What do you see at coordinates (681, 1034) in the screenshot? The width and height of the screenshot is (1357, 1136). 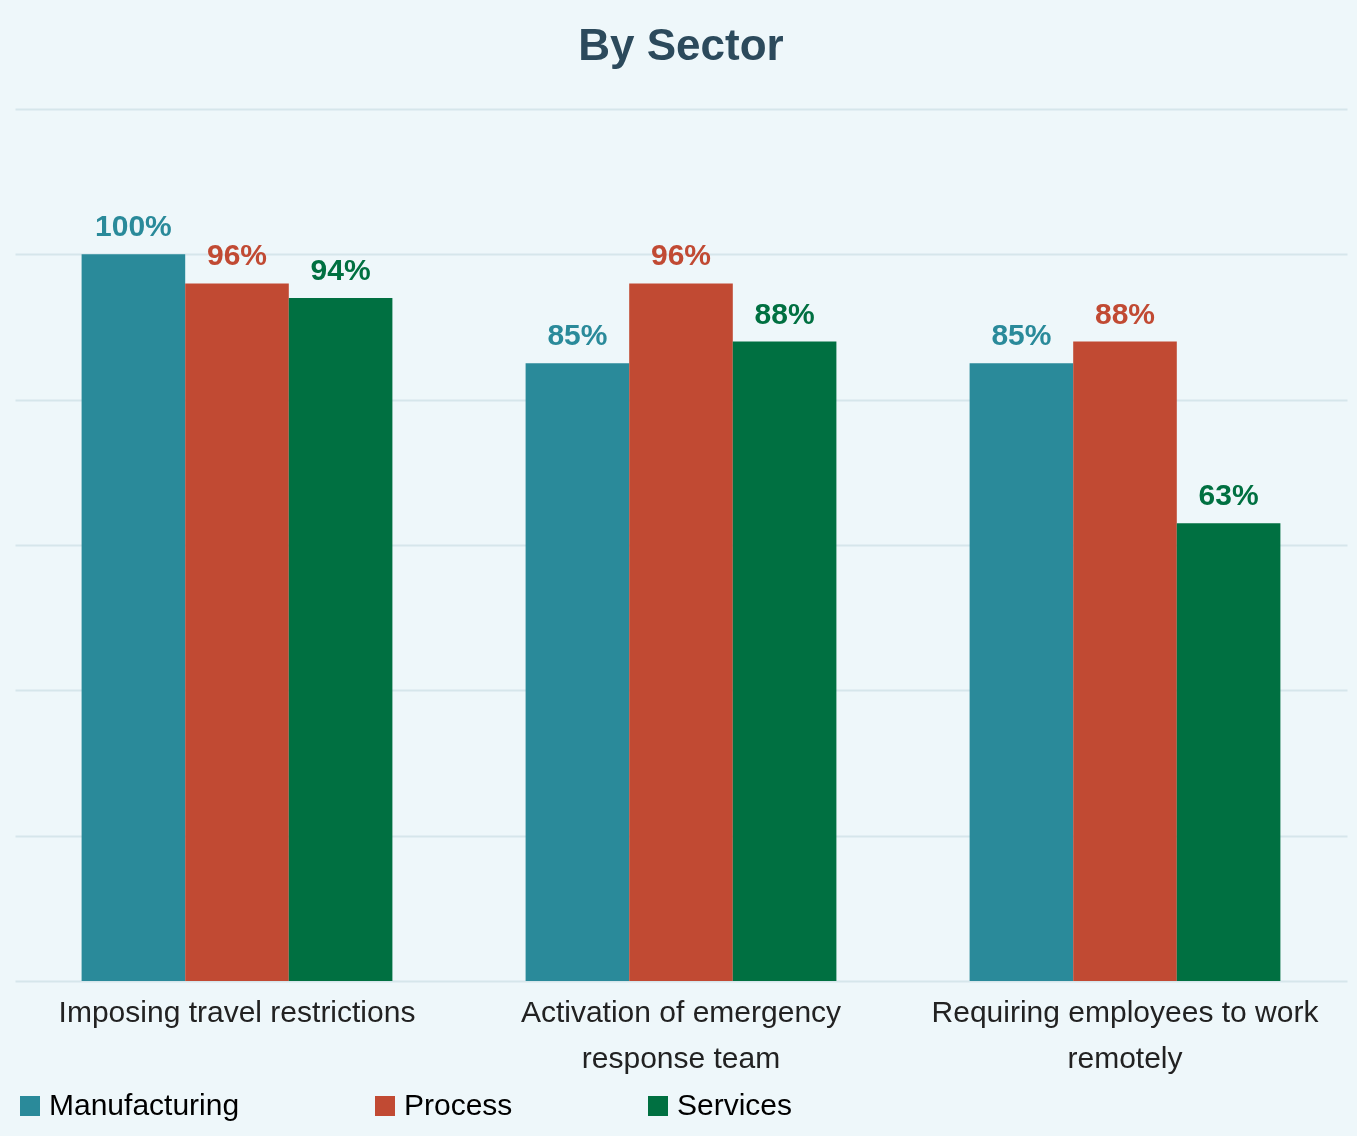 I see `x-tick-label: Activation of emergency response team` at bounding box center [681, 1034].